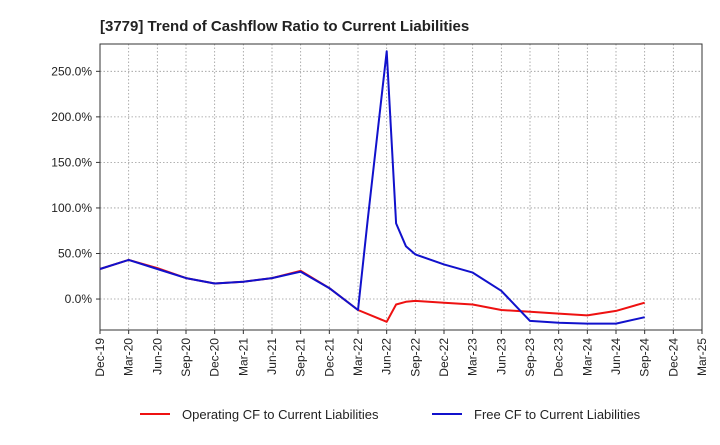 The image size is (720, 445). Describe the element at coordinates (280, 414) in the screenshot. I see `legend-label-1: Operating CF to Current Liabilities` at that location.